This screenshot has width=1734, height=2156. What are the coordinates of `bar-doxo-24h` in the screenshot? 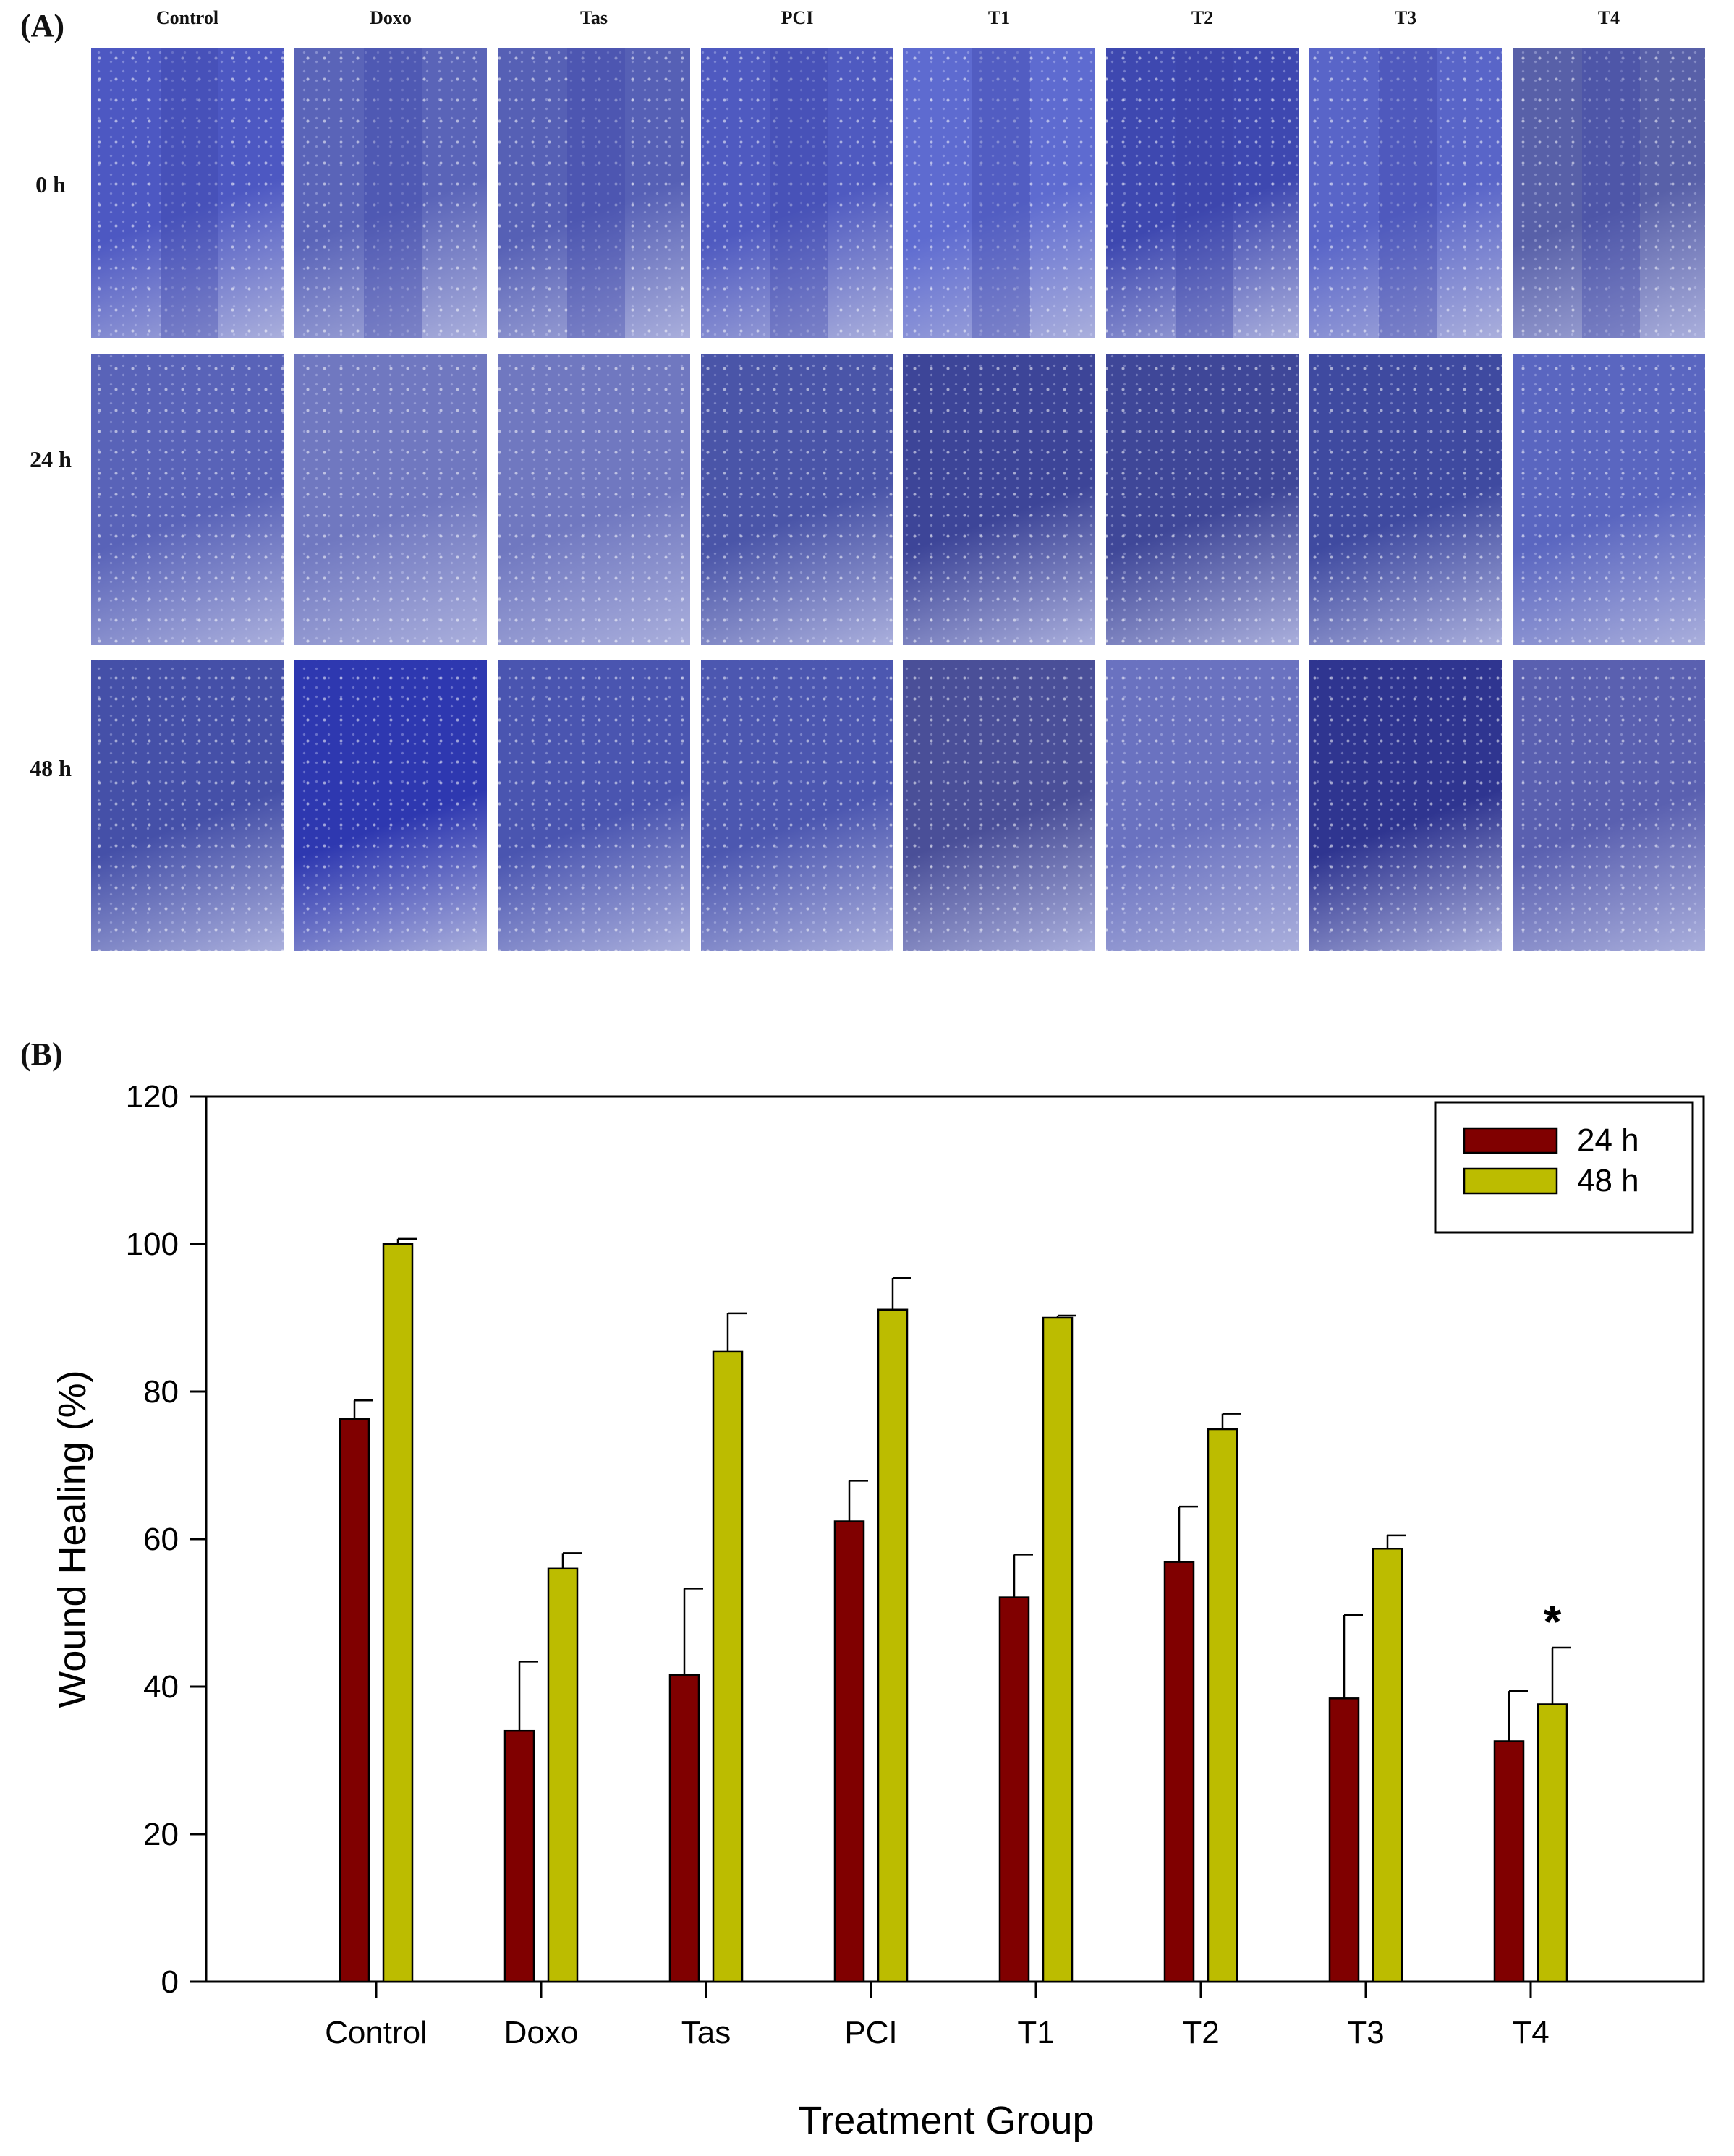 It's located at (519, 1856).